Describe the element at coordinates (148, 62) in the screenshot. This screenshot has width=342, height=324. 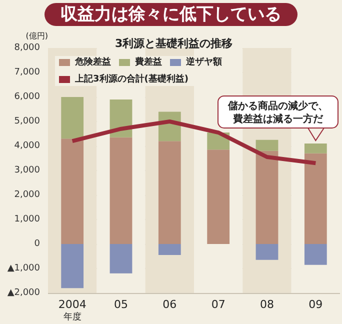
I see `legend-label: 費差益` at that location.